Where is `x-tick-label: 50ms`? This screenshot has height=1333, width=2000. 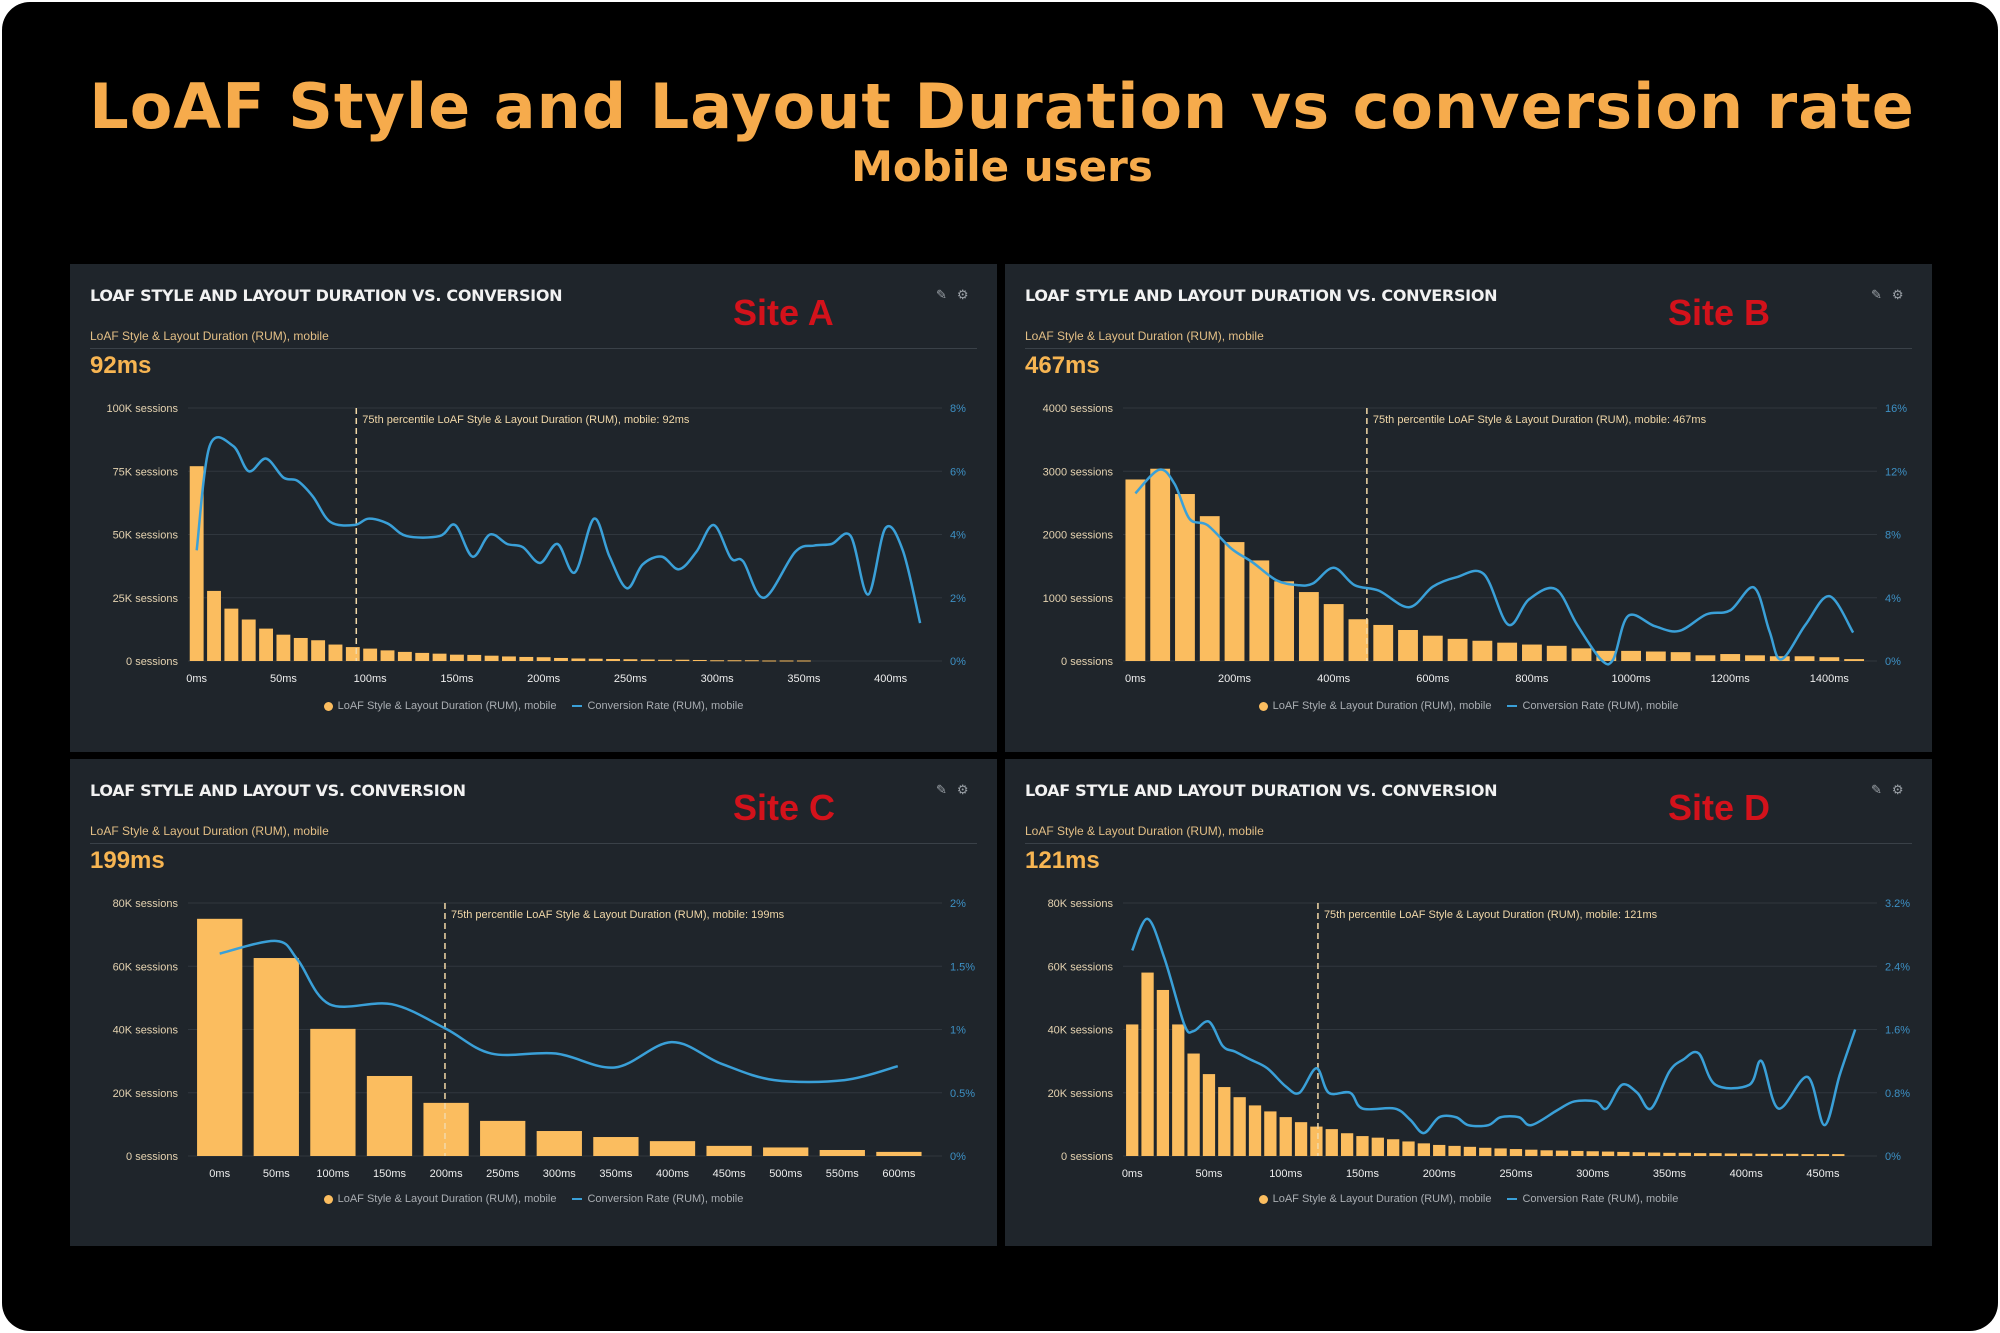
x-tick-label: 50ms is located at coordinates (1209, 1174).